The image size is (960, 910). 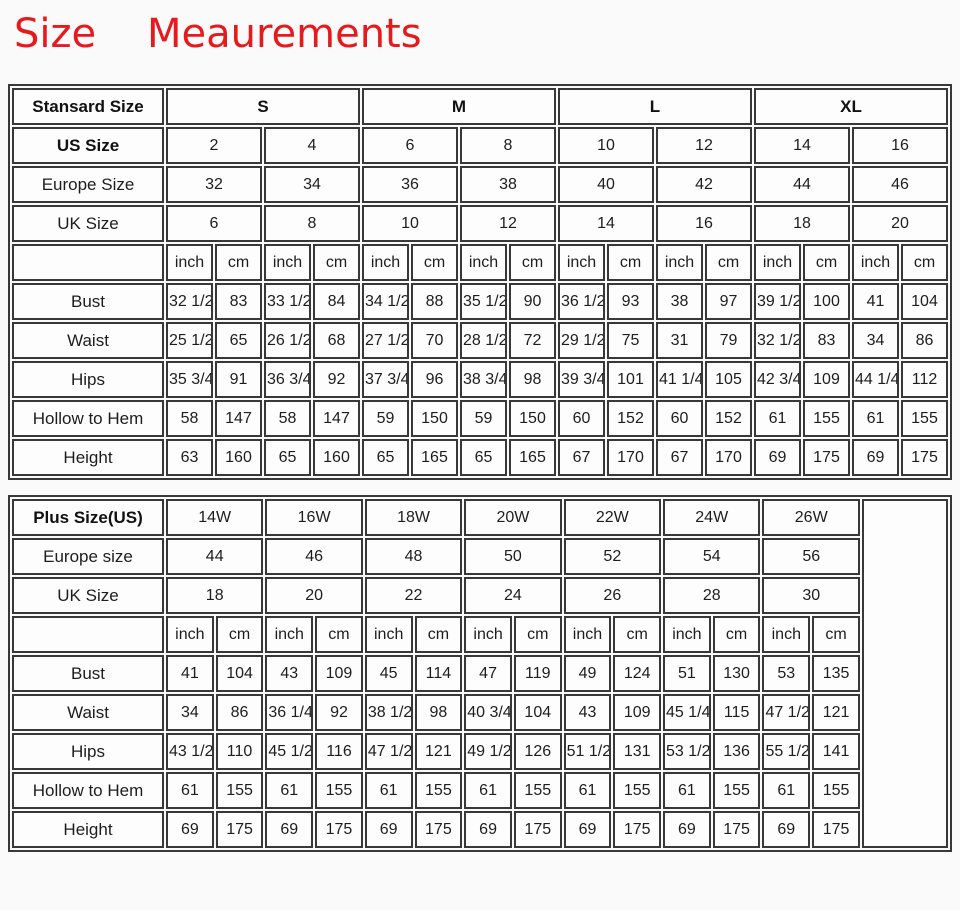 What do you see at coordinates (488, 751) in the screenshot?
I see `cell: 49 1/2` at bounding box center [488, 751].